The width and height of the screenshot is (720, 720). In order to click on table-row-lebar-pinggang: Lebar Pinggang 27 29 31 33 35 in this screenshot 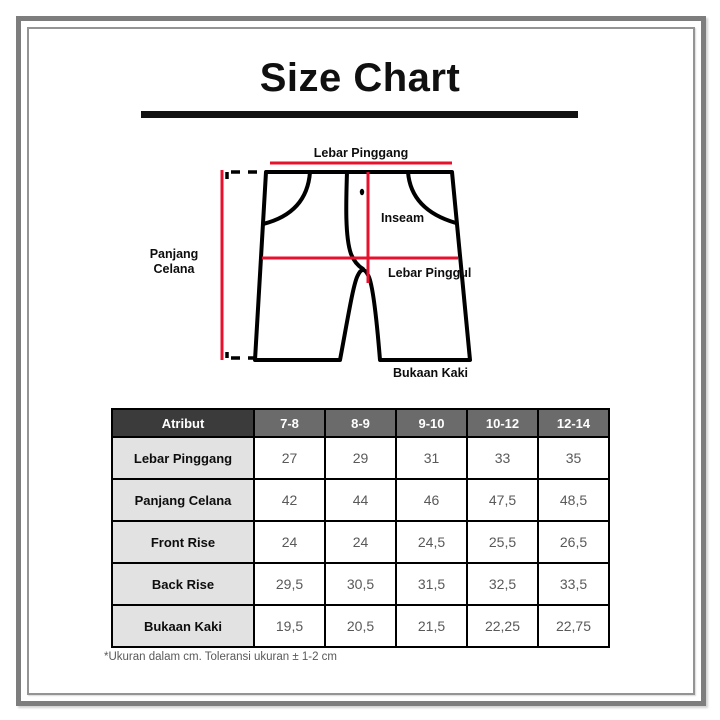, I will do `click(360, 458)`.